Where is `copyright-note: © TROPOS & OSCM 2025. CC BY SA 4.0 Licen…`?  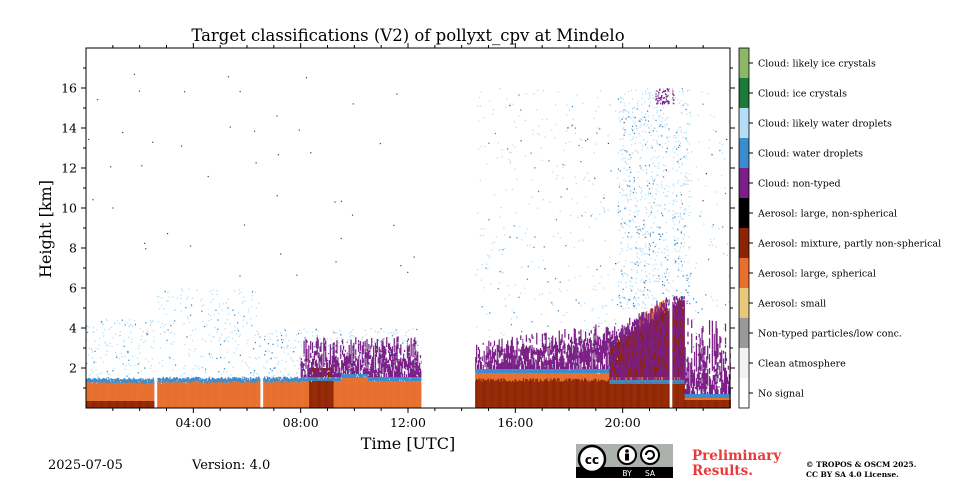 copyright-note: © TROPOS & OSCM 2025. CC BY SA 4.0 Licen… is located at coordinates (861, 470).